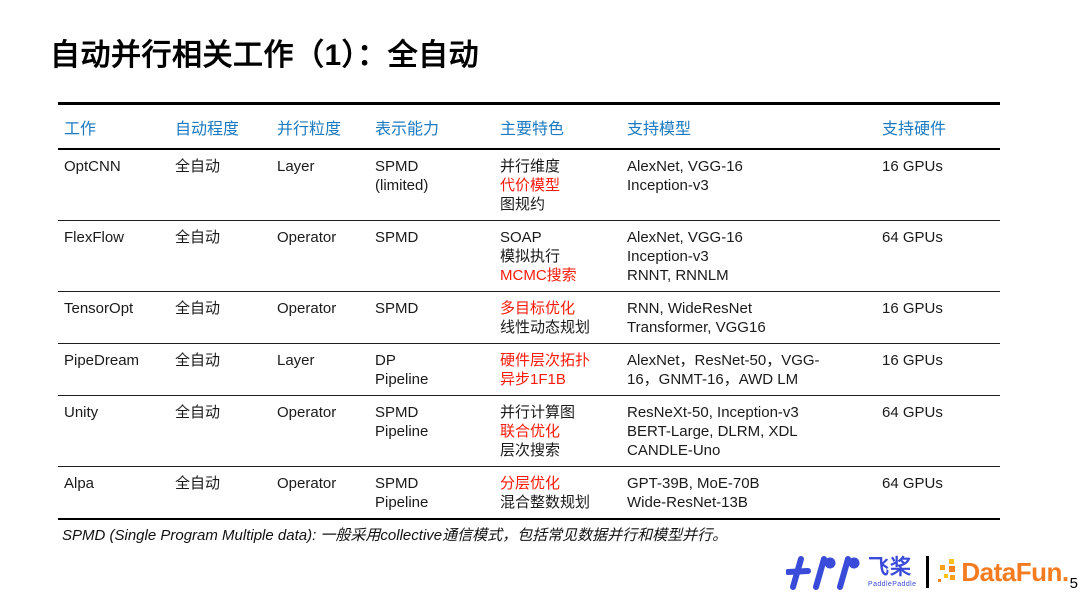  I want to click on cell-line: Wide-ResNet-13B, so click(687, 502).